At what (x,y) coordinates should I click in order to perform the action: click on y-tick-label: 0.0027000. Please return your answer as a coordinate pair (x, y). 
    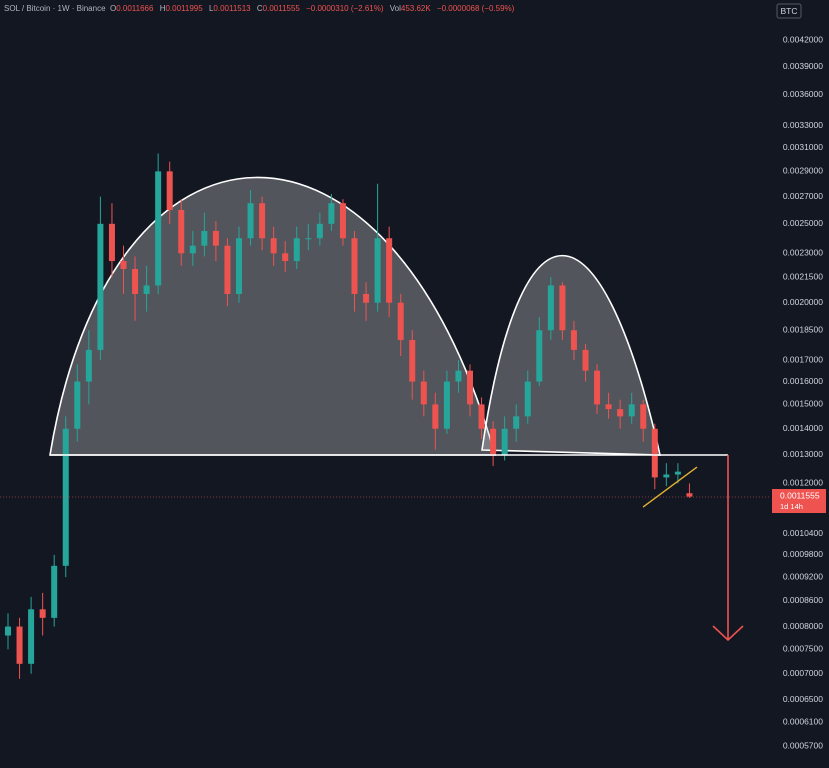
    Looking at the image, I should click on (803, 196).